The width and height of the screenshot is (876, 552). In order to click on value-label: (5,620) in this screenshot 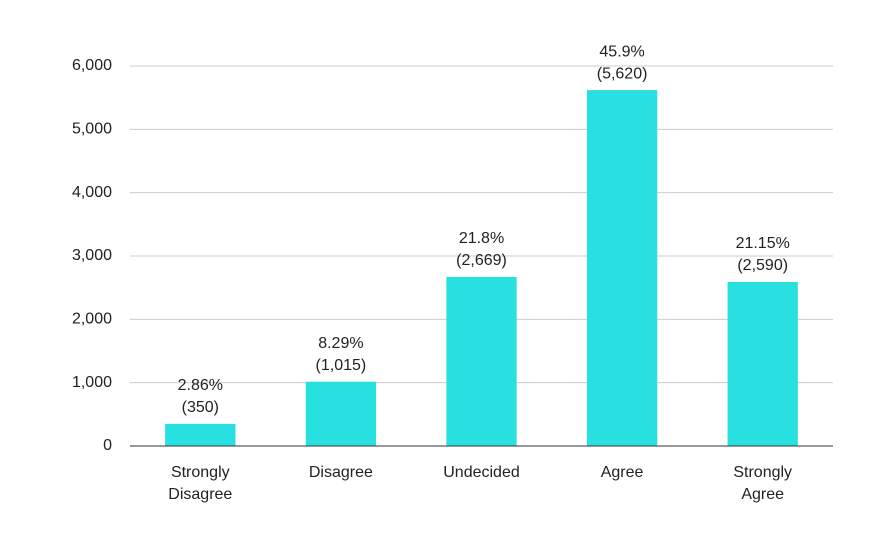, I will do `click(622, 73)`.